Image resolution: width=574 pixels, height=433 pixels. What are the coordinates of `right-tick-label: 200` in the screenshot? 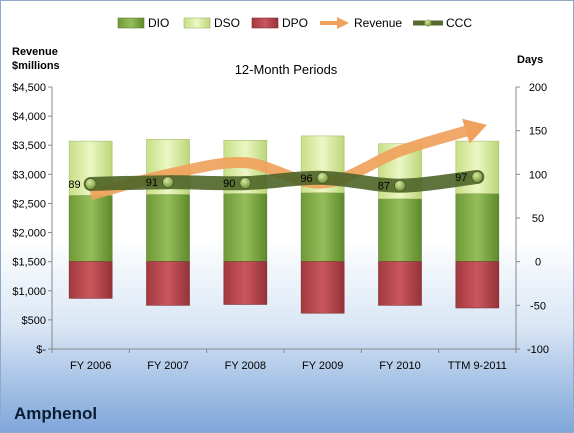 It's located at (538, 88).